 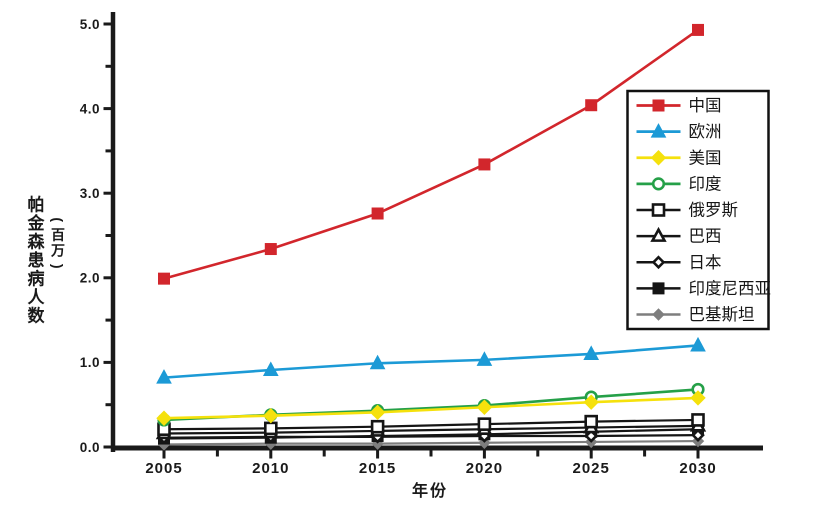 I want to click on legend-label-indonesia: 印度尼西亚, so click(x=730, y=288).